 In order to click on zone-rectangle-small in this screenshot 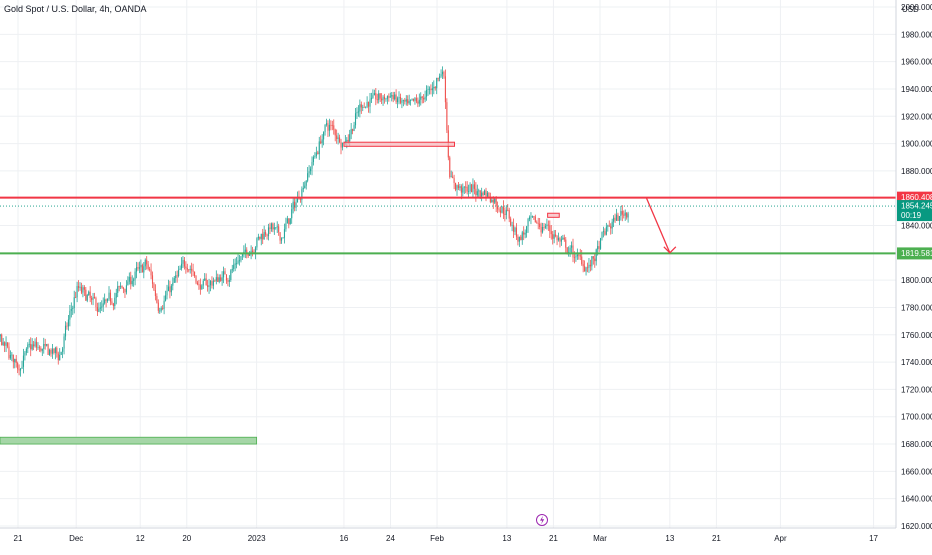, I will do `click(553, 215)`.